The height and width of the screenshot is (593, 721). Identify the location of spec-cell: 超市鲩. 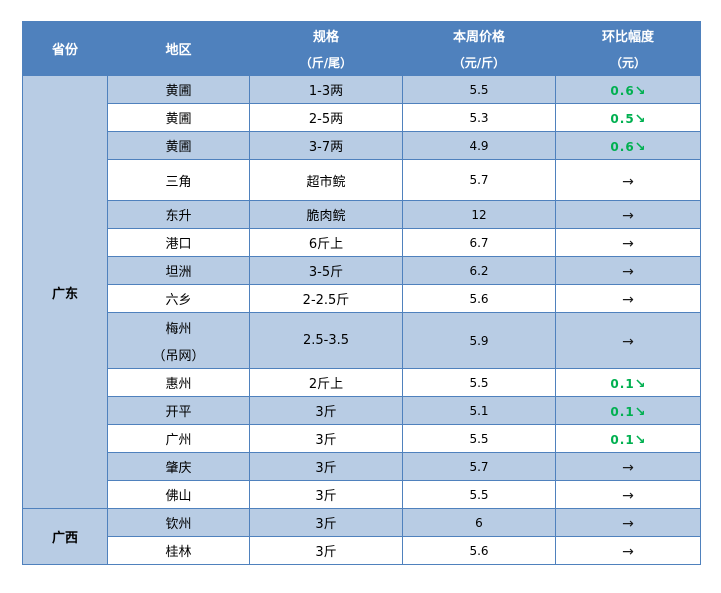
(326, 180).